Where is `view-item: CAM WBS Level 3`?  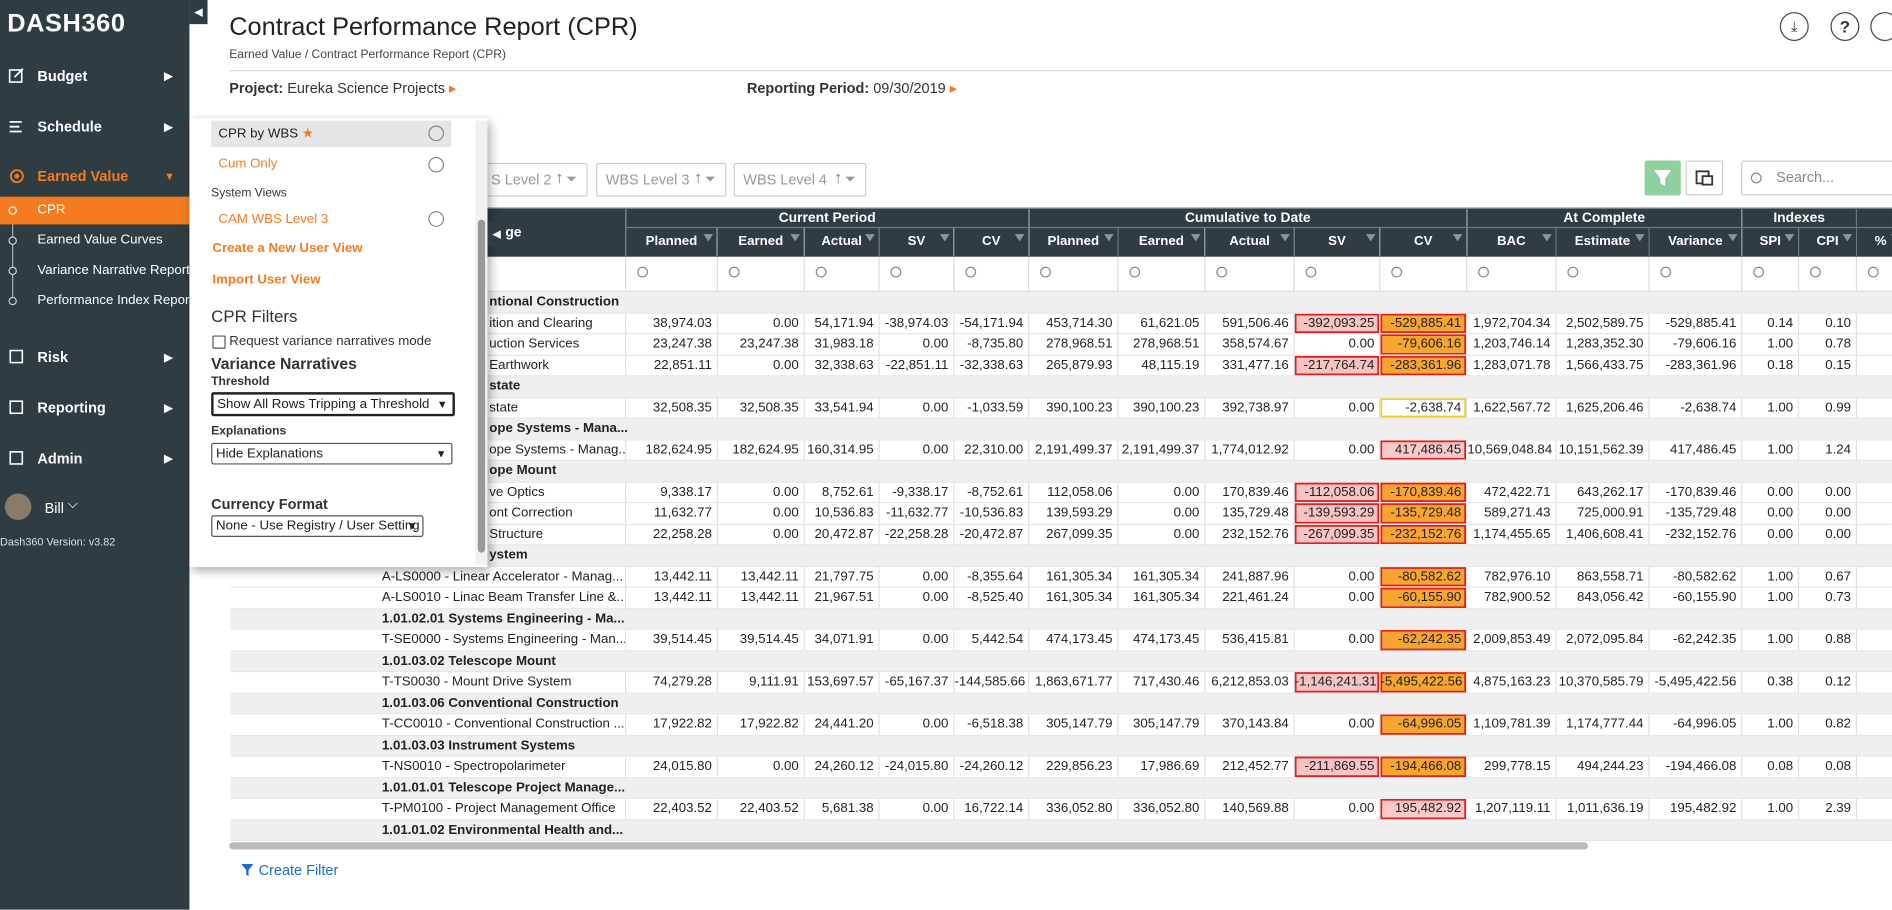
view-item: CAM WBS Level 3 is located at coordinates (273, 219).